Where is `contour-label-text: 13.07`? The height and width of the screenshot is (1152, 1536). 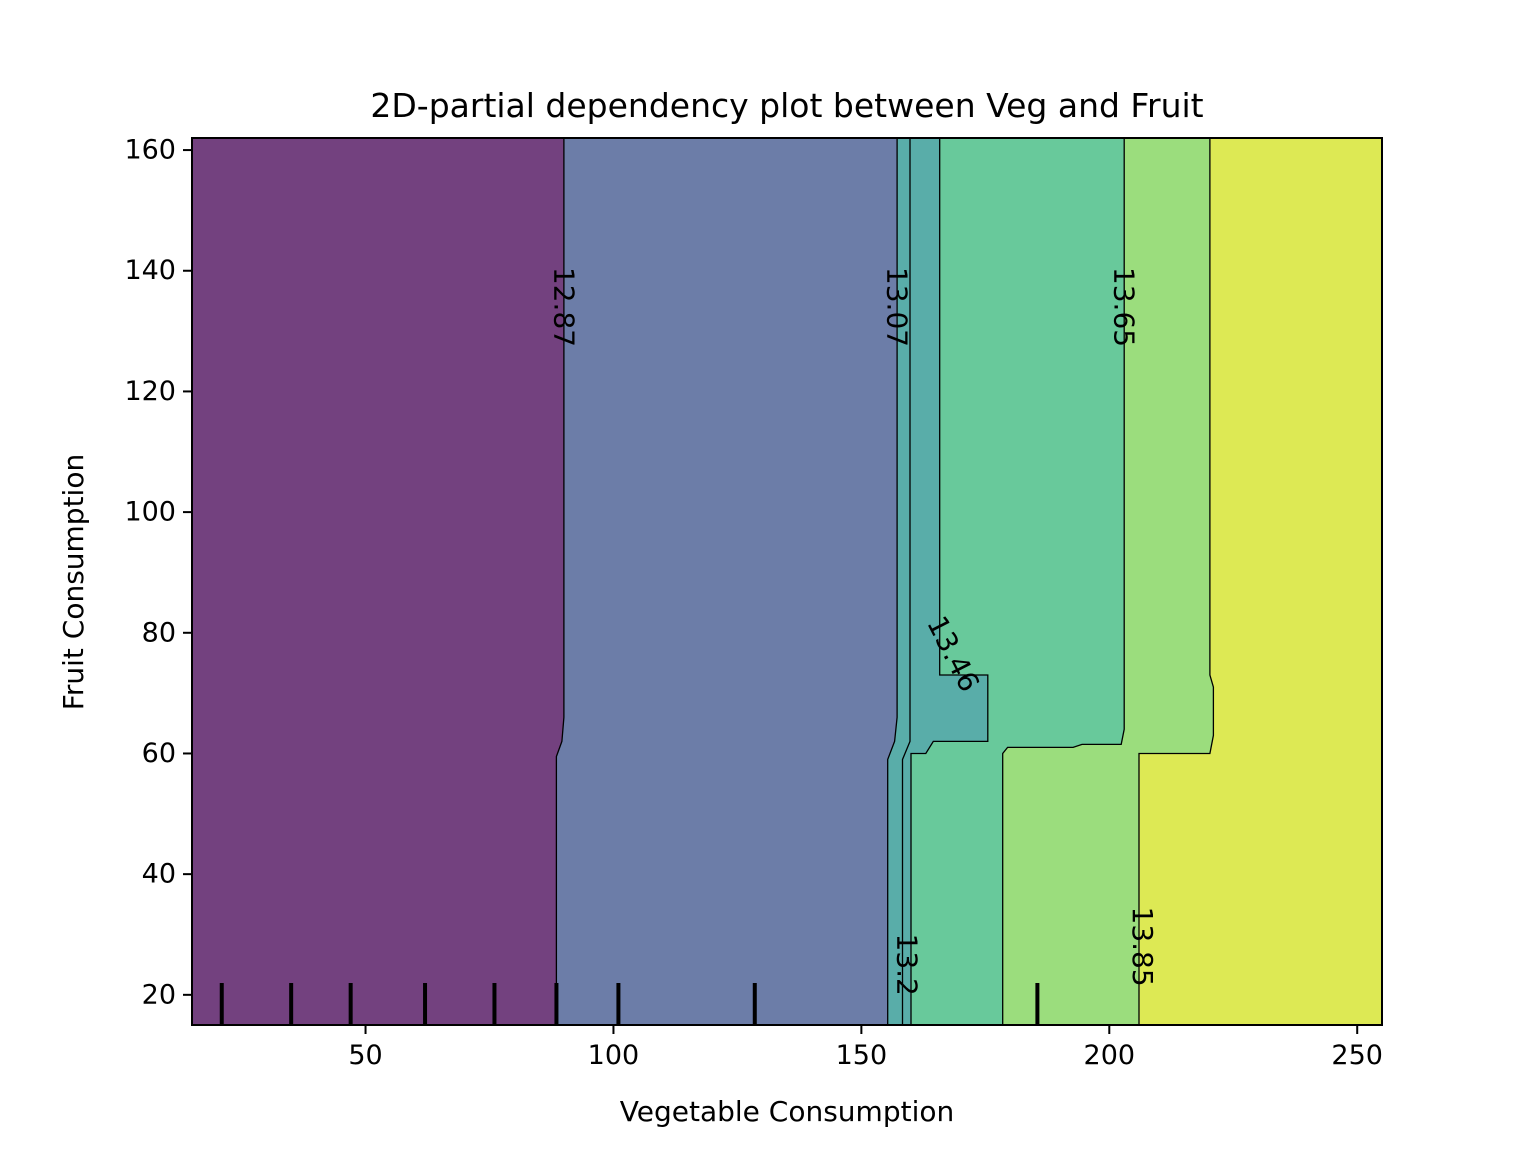
contour-label-text: 13.07 is located at coordinates (897, 307).